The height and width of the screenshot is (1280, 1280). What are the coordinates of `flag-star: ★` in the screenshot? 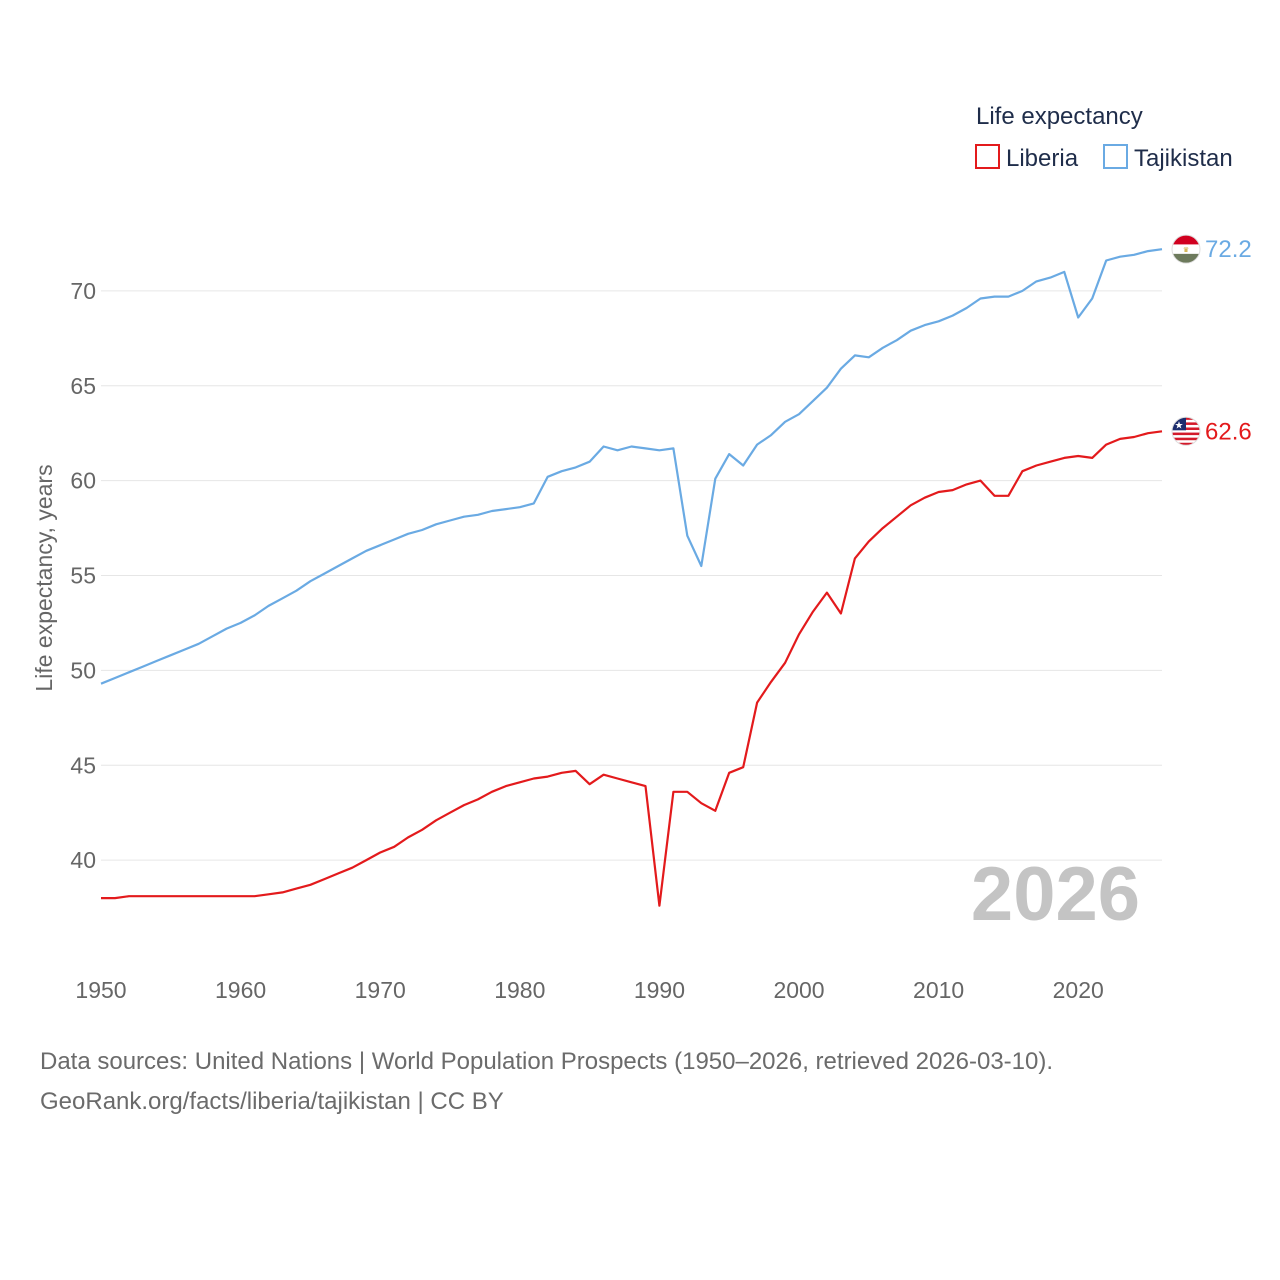 It's located at (1179, 425).